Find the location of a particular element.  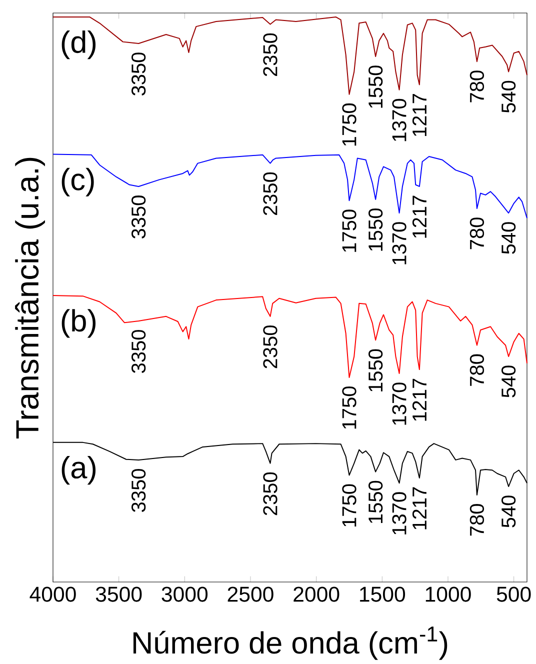

x-tick-label: 3500 is located at coordinates (119, 594).